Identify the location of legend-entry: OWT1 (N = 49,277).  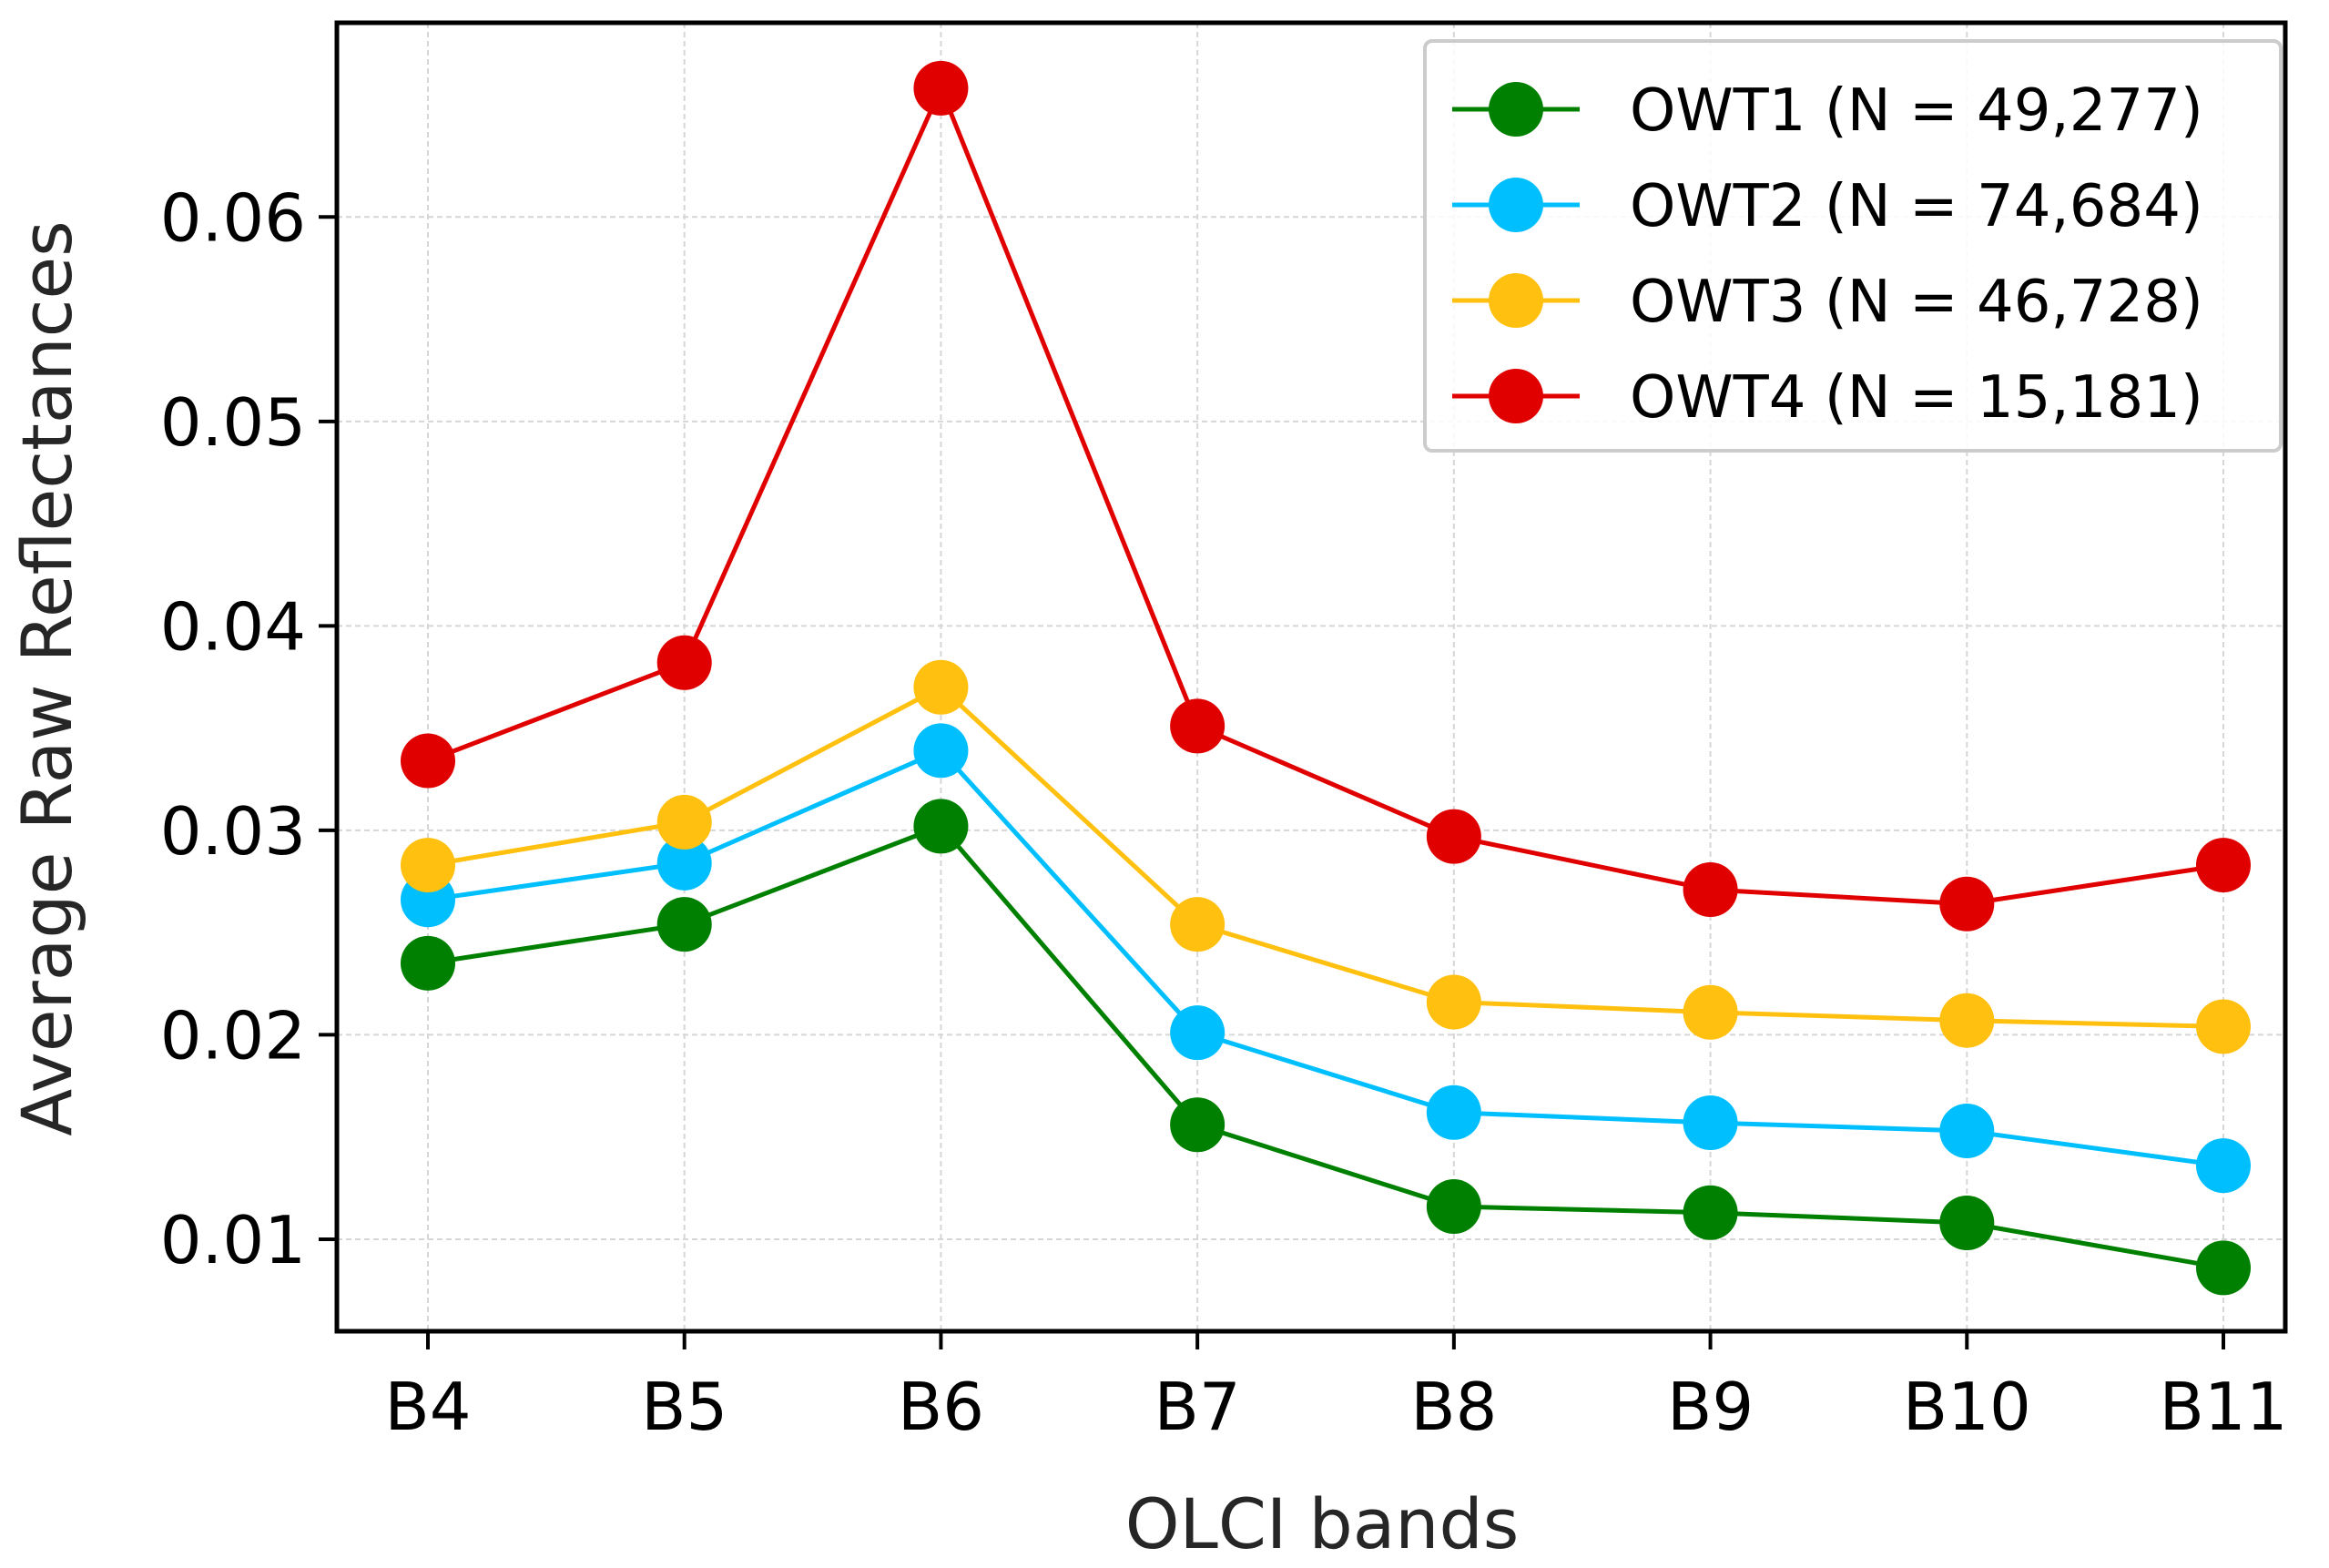
(1827, 111).